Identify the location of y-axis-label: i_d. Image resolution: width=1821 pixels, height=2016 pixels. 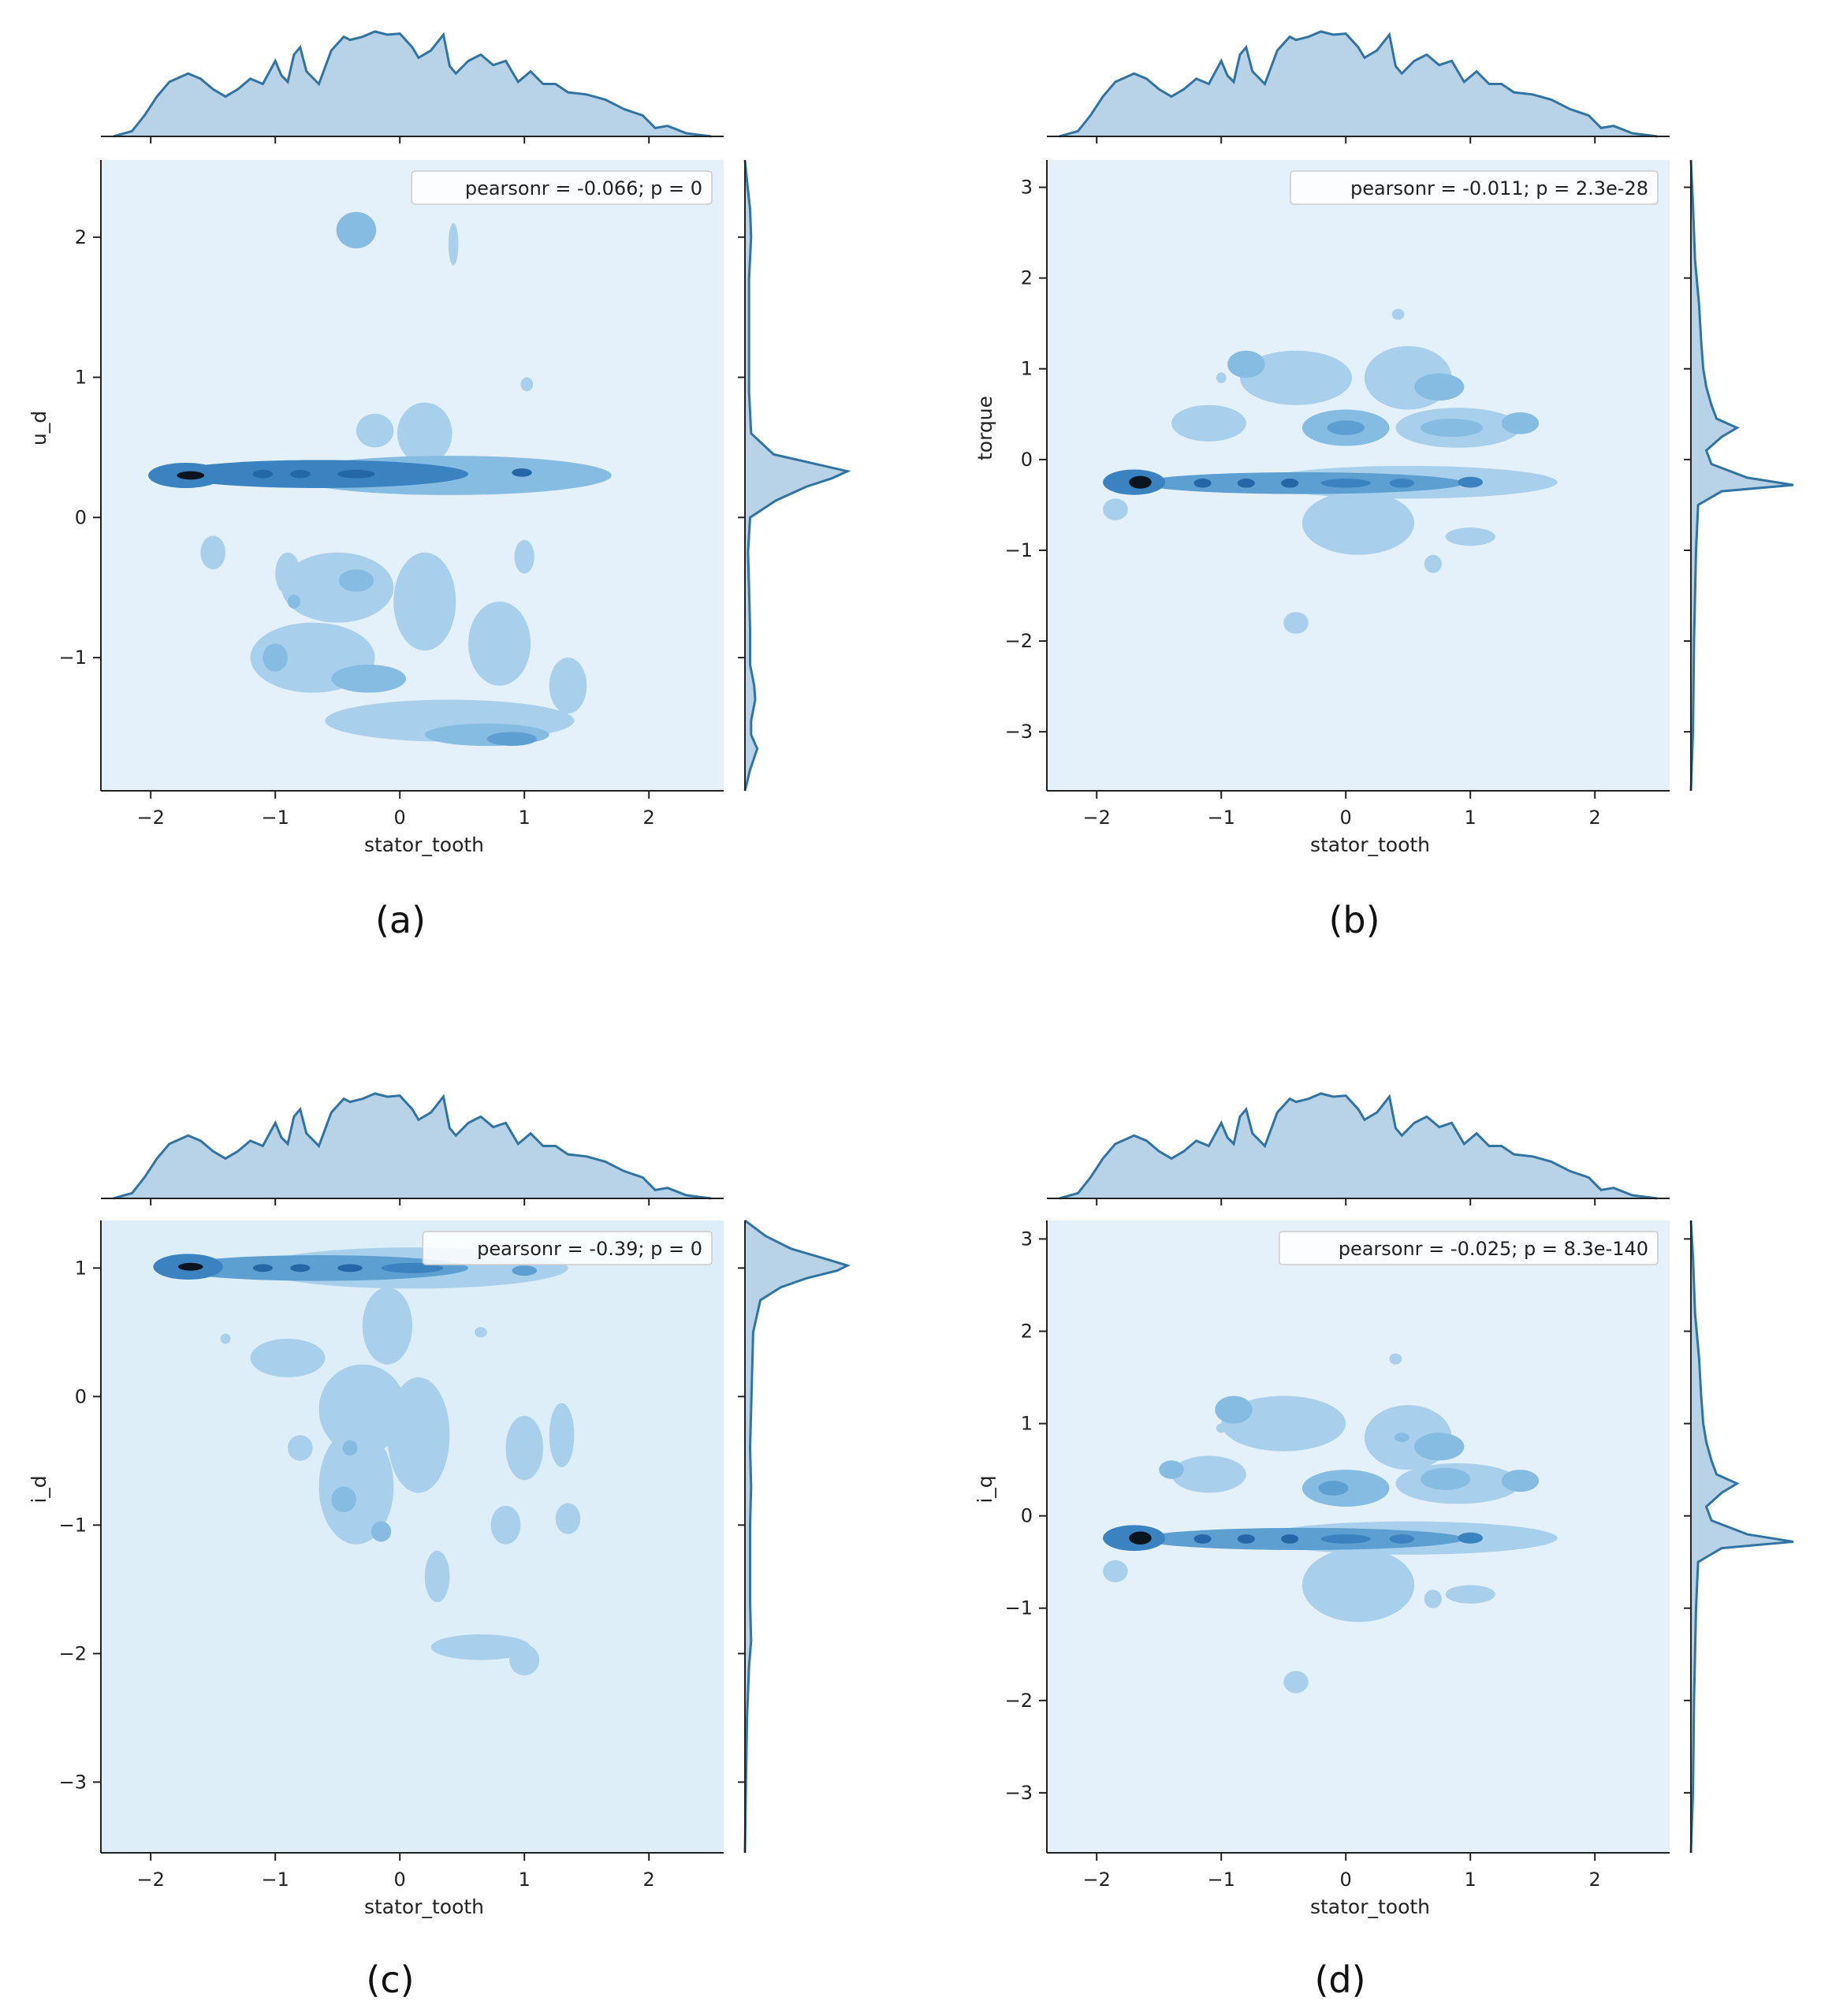
(39, 1489).